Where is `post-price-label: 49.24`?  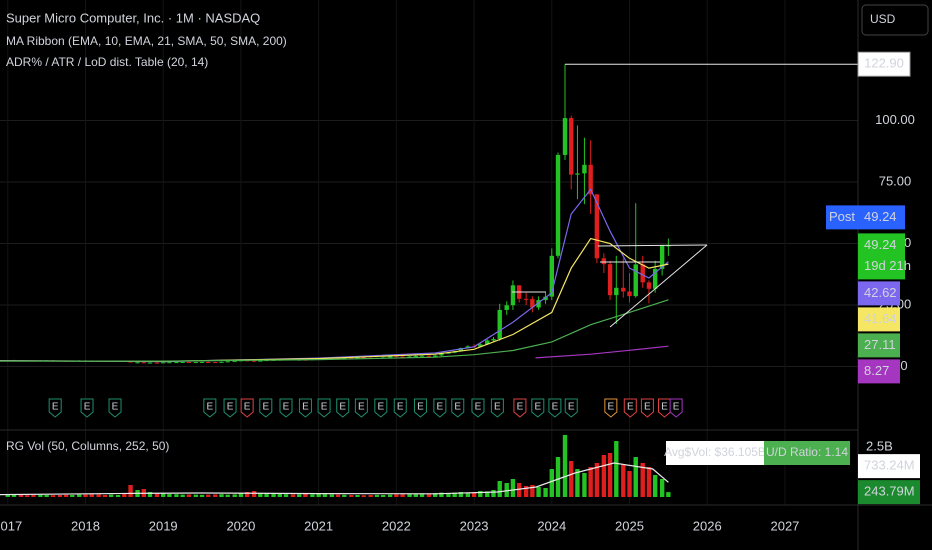
post-price-label: 49.24 is located at coordinates (880, 216).